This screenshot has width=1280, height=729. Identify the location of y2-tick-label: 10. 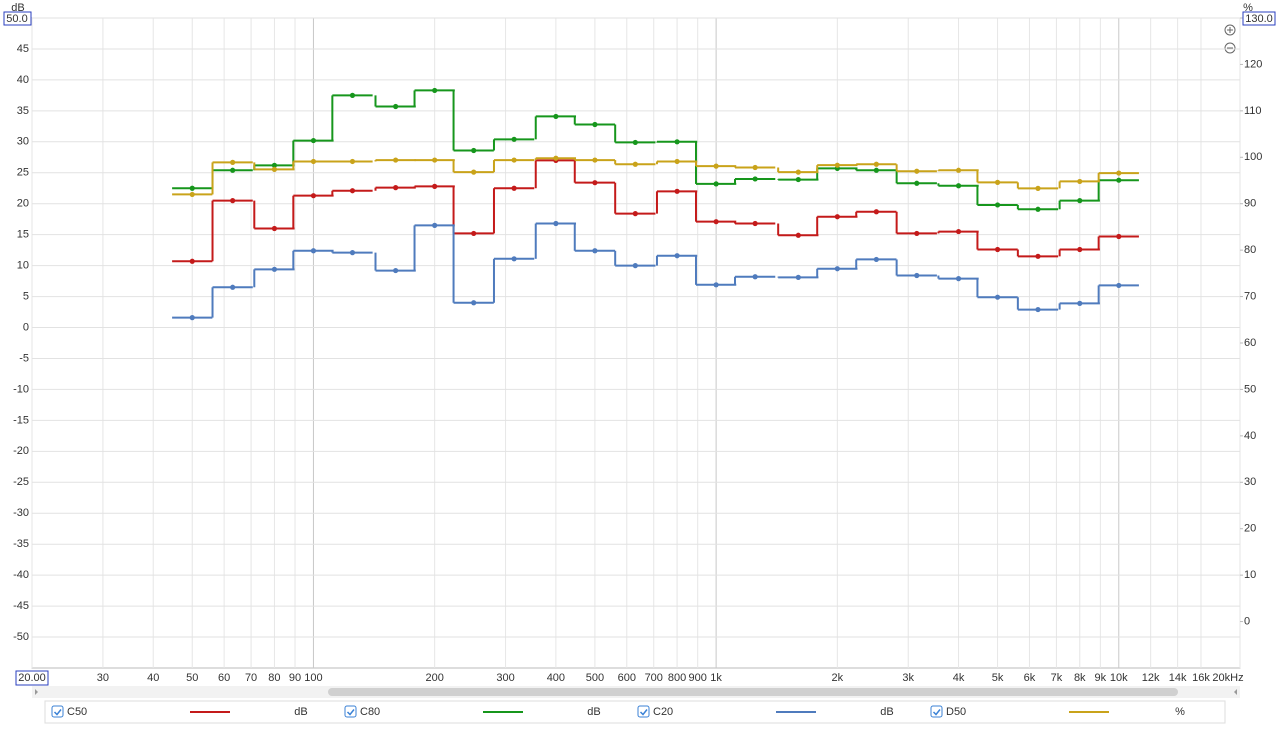
(1250, 575).